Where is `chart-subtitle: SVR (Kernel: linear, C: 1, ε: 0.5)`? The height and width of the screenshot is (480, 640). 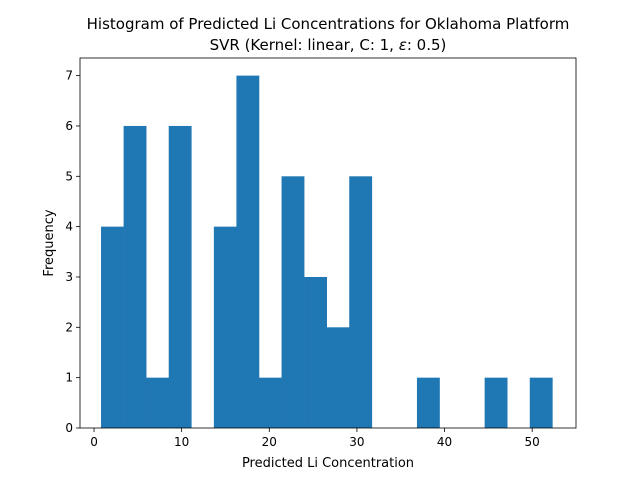
chart-subtitle: SVR (Kernel: linear, C: 1, ε: 0.5) is located at coordinates (328, 45).